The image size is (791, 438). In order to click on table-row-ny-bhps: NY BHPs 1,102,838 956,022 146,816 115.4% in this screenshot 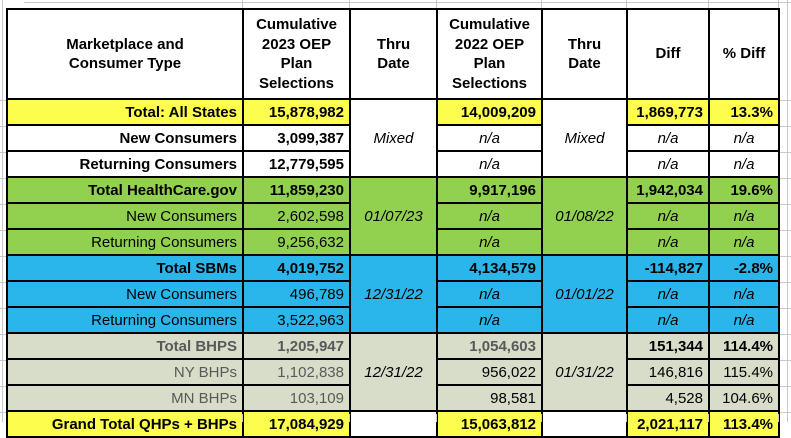, I will do `click(393, 372)`.